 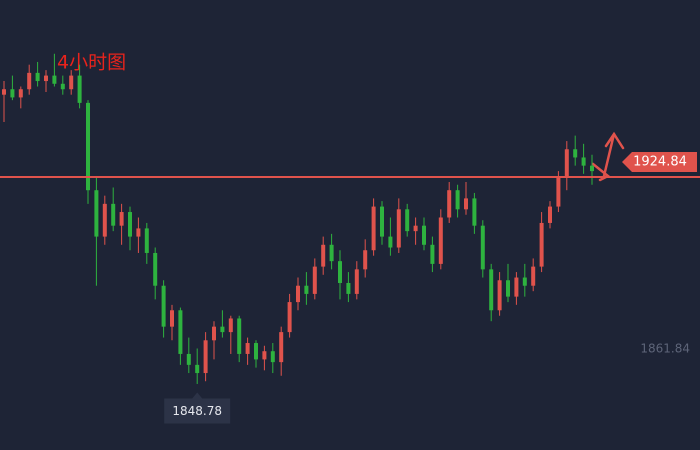 What do you see at coordinates (91, 63) in the screenshot?
I see `chart-annotation: 4小时图` at bounding box center [91, 63].